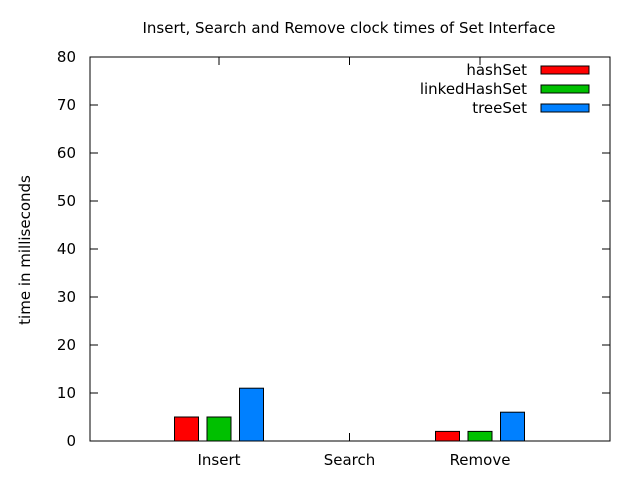 The height and width of the screenshot is (480, 640). Describe the element at coordinates (66, 345) in the screenshot. I see `y-tick-label: 20` at that location.